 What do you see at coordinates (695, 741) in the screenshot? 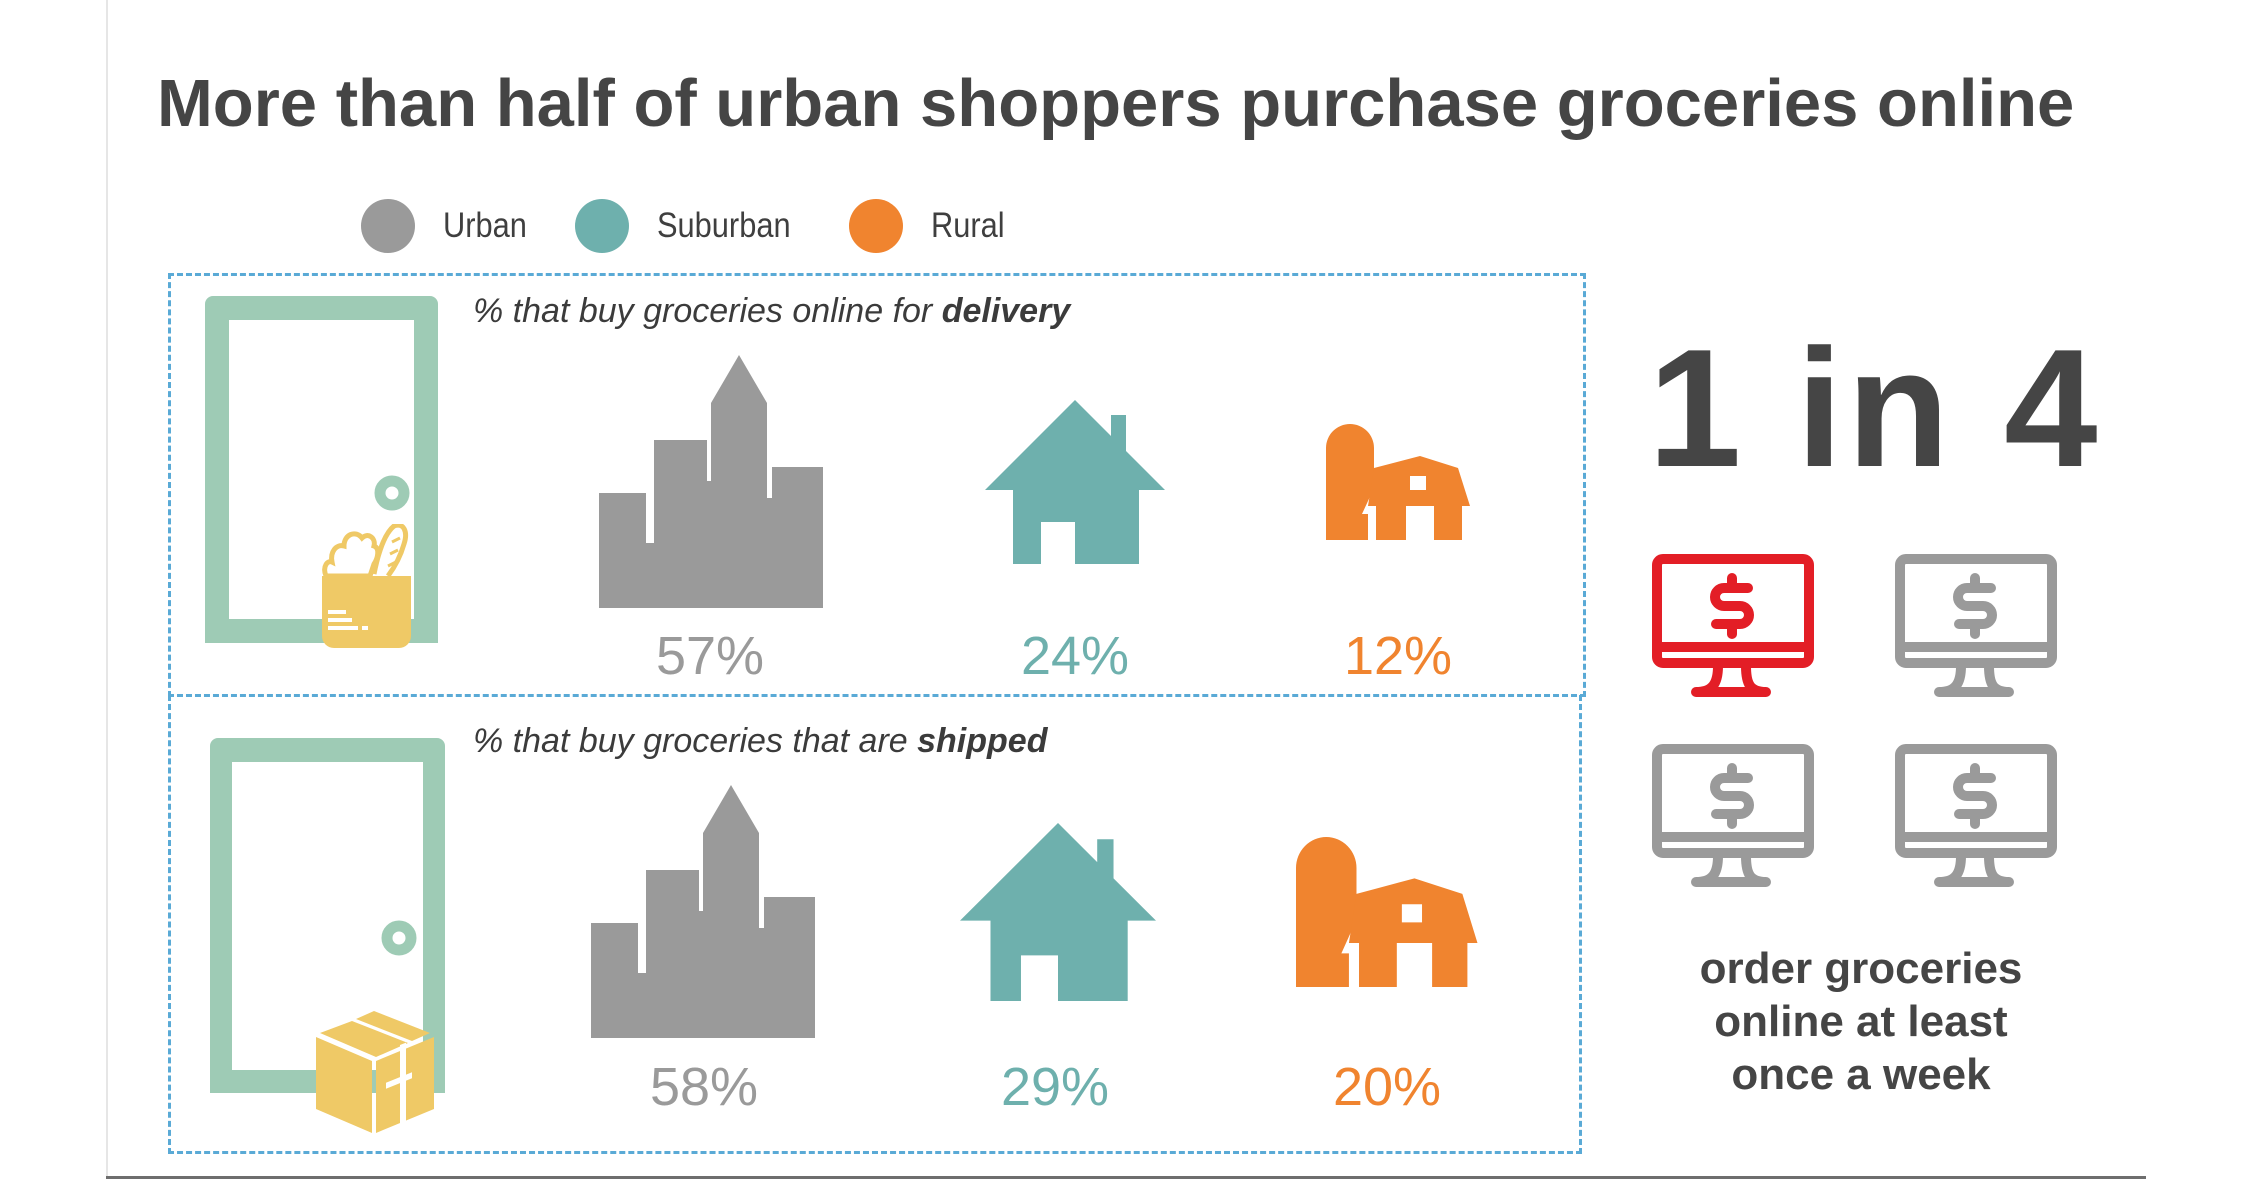
I see `subtitle-text: % that buy groceries that are` at bounding box center [695, 741].